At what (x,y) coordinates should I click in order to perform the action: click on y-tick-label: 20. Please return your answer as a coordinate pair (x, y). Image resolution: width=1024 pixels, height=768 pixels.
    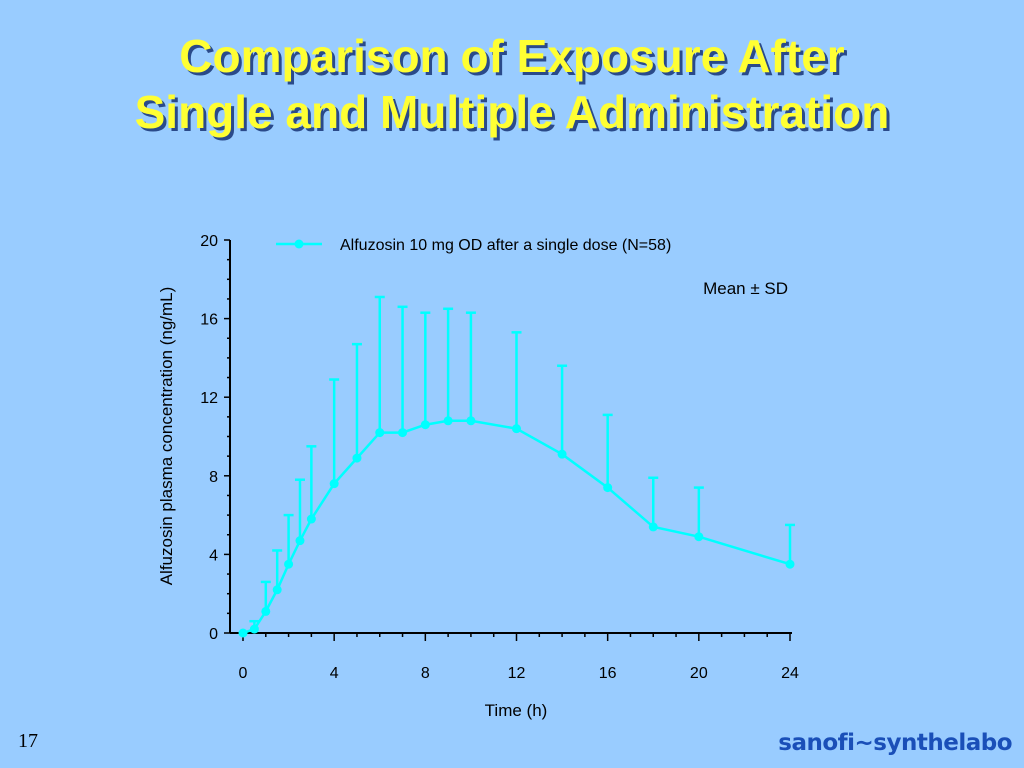
    Looking at the image, I should click on (209, 241).